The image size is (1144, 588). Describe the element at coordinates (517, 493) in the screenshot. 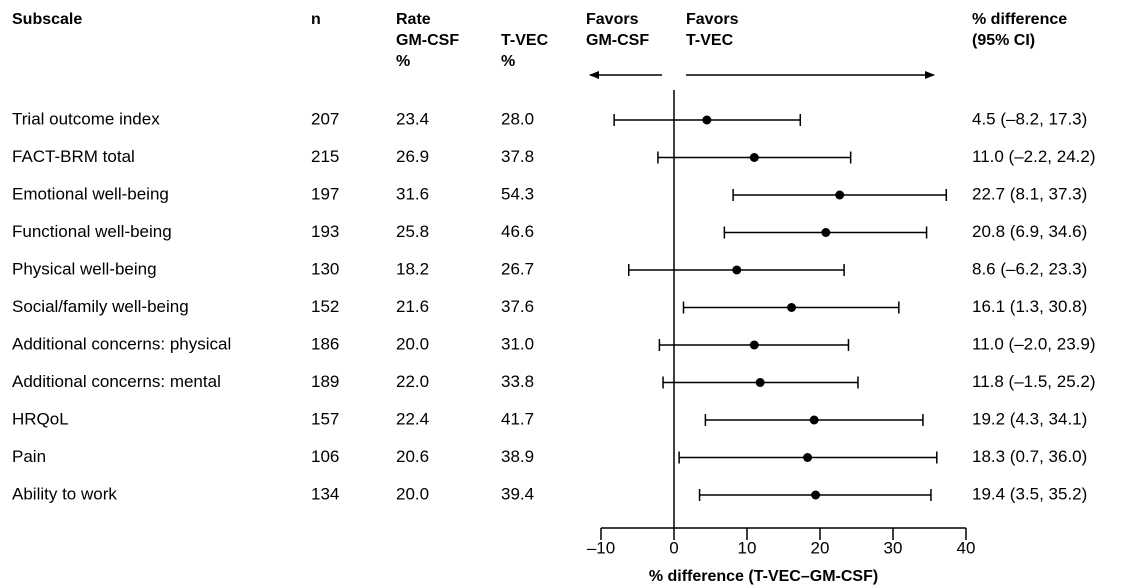

I see `rate-tvec: 39.4` at that location.